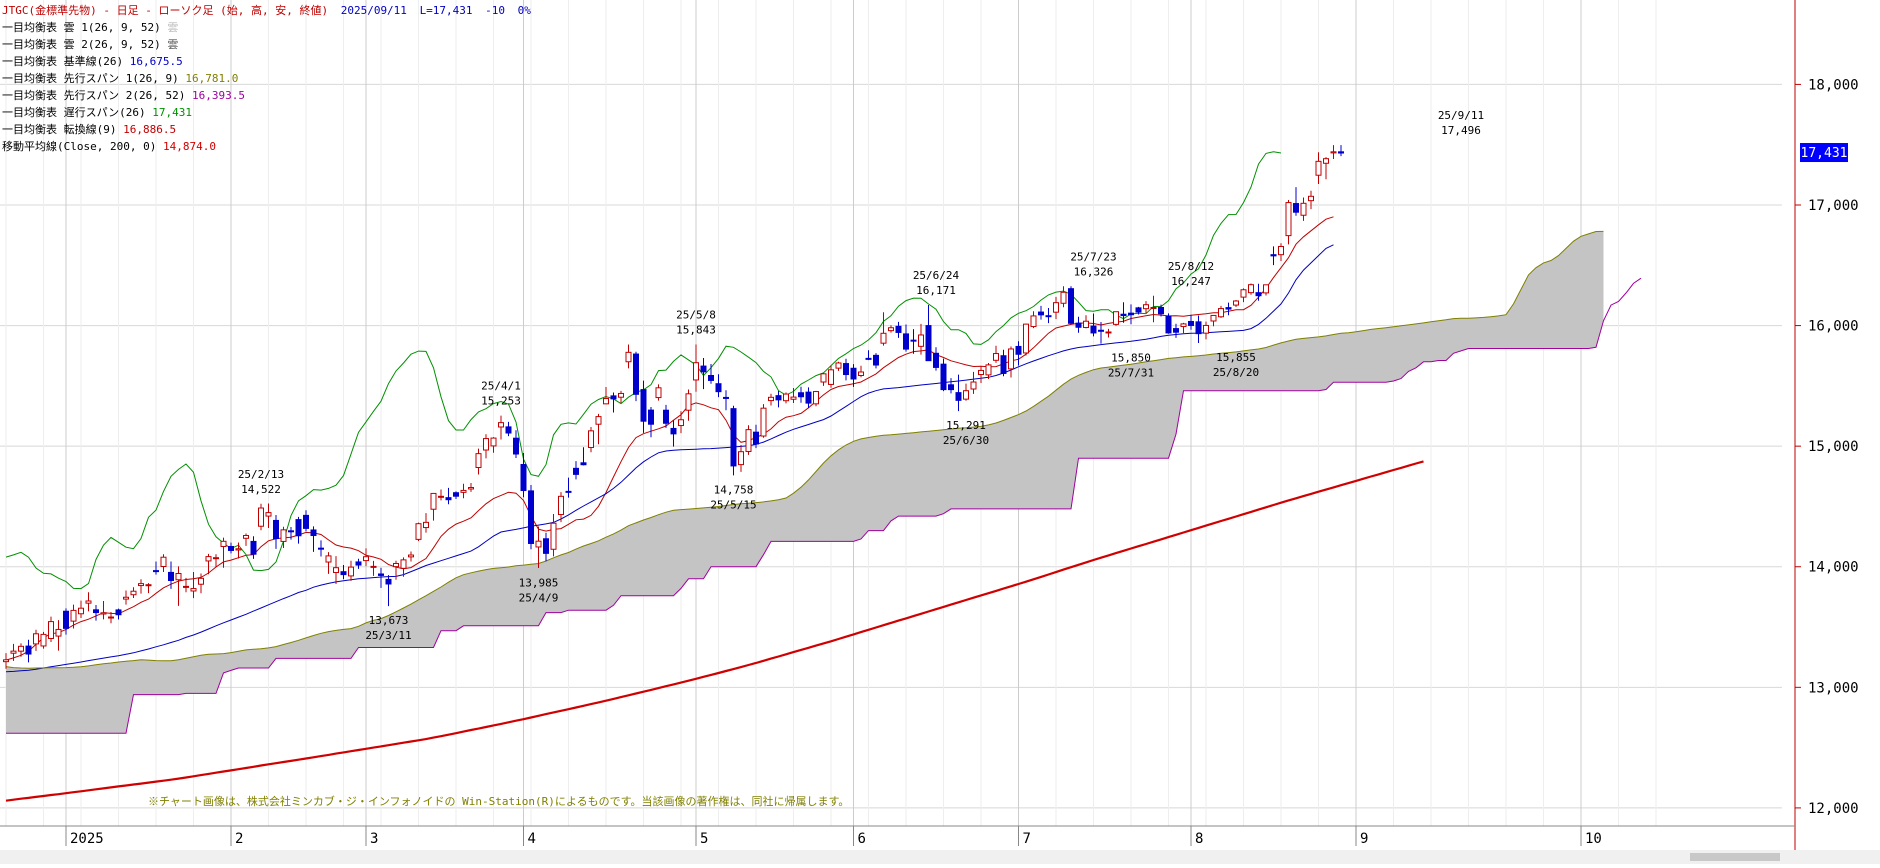  What do you see at coordinates (266, 27) in the screenshot?
I see `legend-row-cloud1: 一目均衡表 雲 1(26, 9, 52) 雲` at bounding box center [266, 27].